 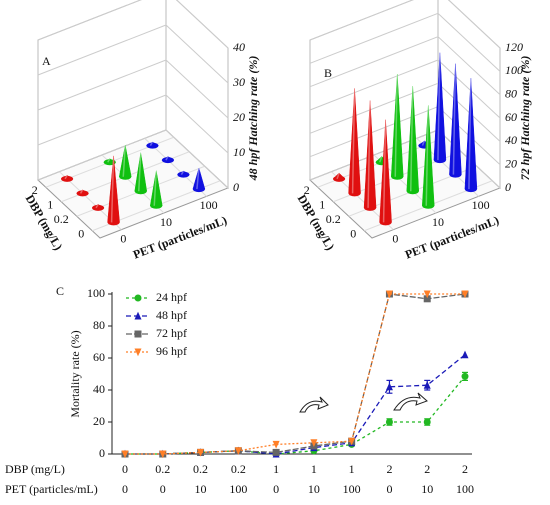 What do you see at coordinates (50, 205) in the screenshot?
I see `dbp-tick-label: 1` at bounding box center [50, 205].